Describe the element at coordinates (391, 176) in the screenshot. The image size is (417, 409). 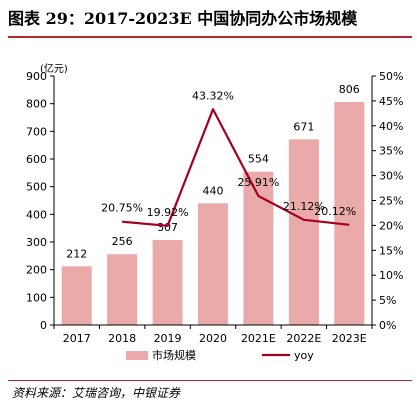
I see `y-right-tick-label: 30%` at that location.